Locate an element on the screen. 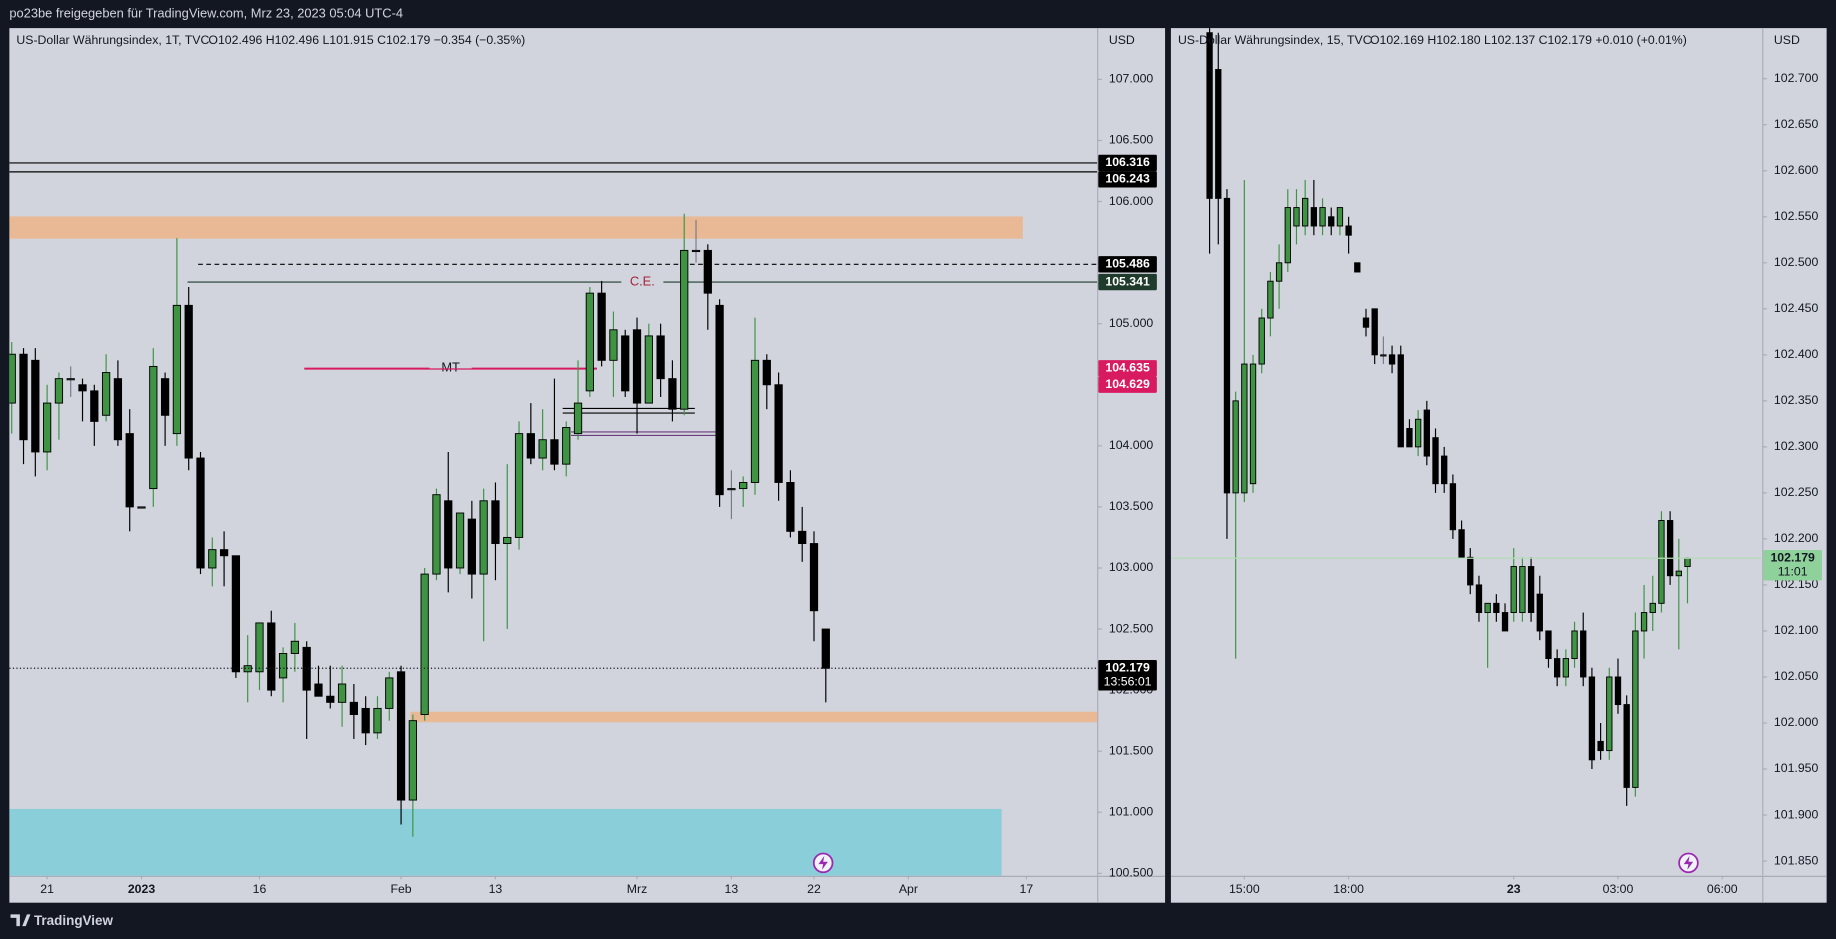 Image resolution: width=1836 pixels, height=939 pixels. brand-logo is located at coordinates (20, 920).